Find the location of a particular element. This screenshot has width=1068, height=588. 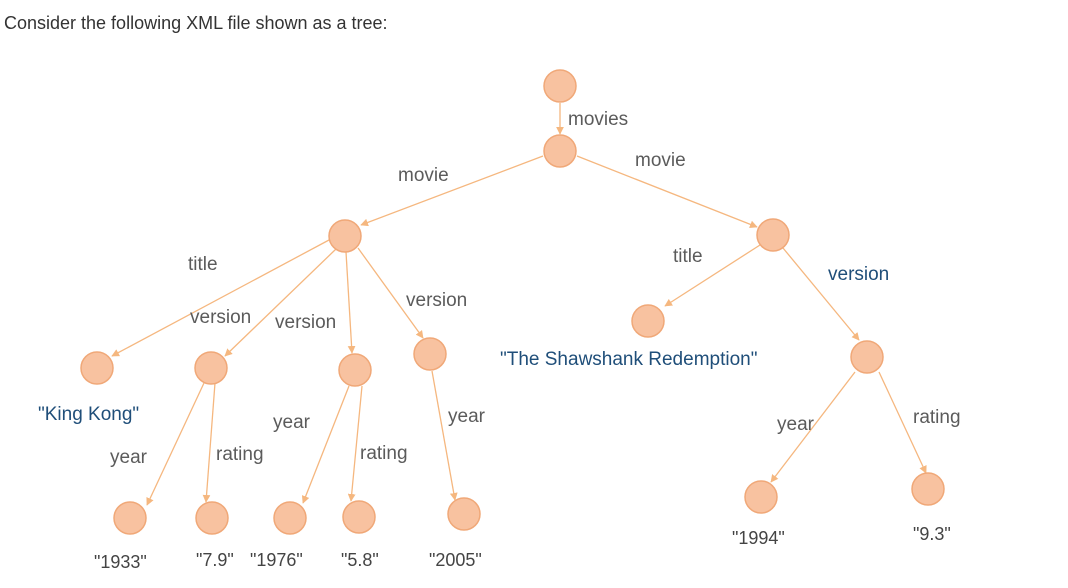

edge-version-year is located at coordinates (813, 427).